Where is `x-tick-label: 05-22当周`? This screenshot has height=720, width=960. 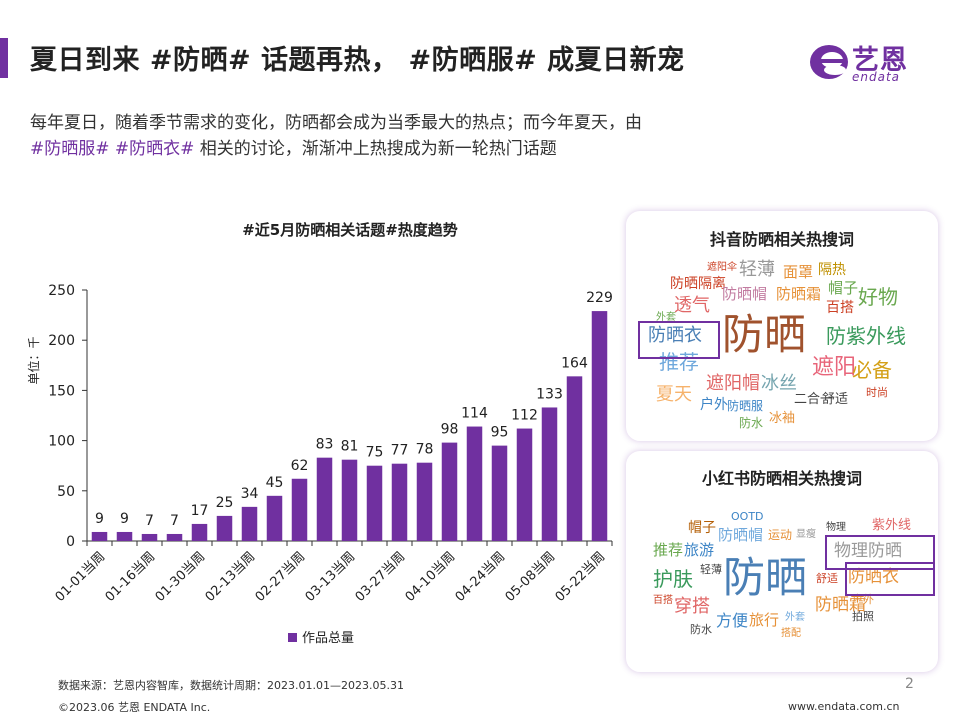
x-tick-label: 05-22当周 is located at coordinates (581, 577).